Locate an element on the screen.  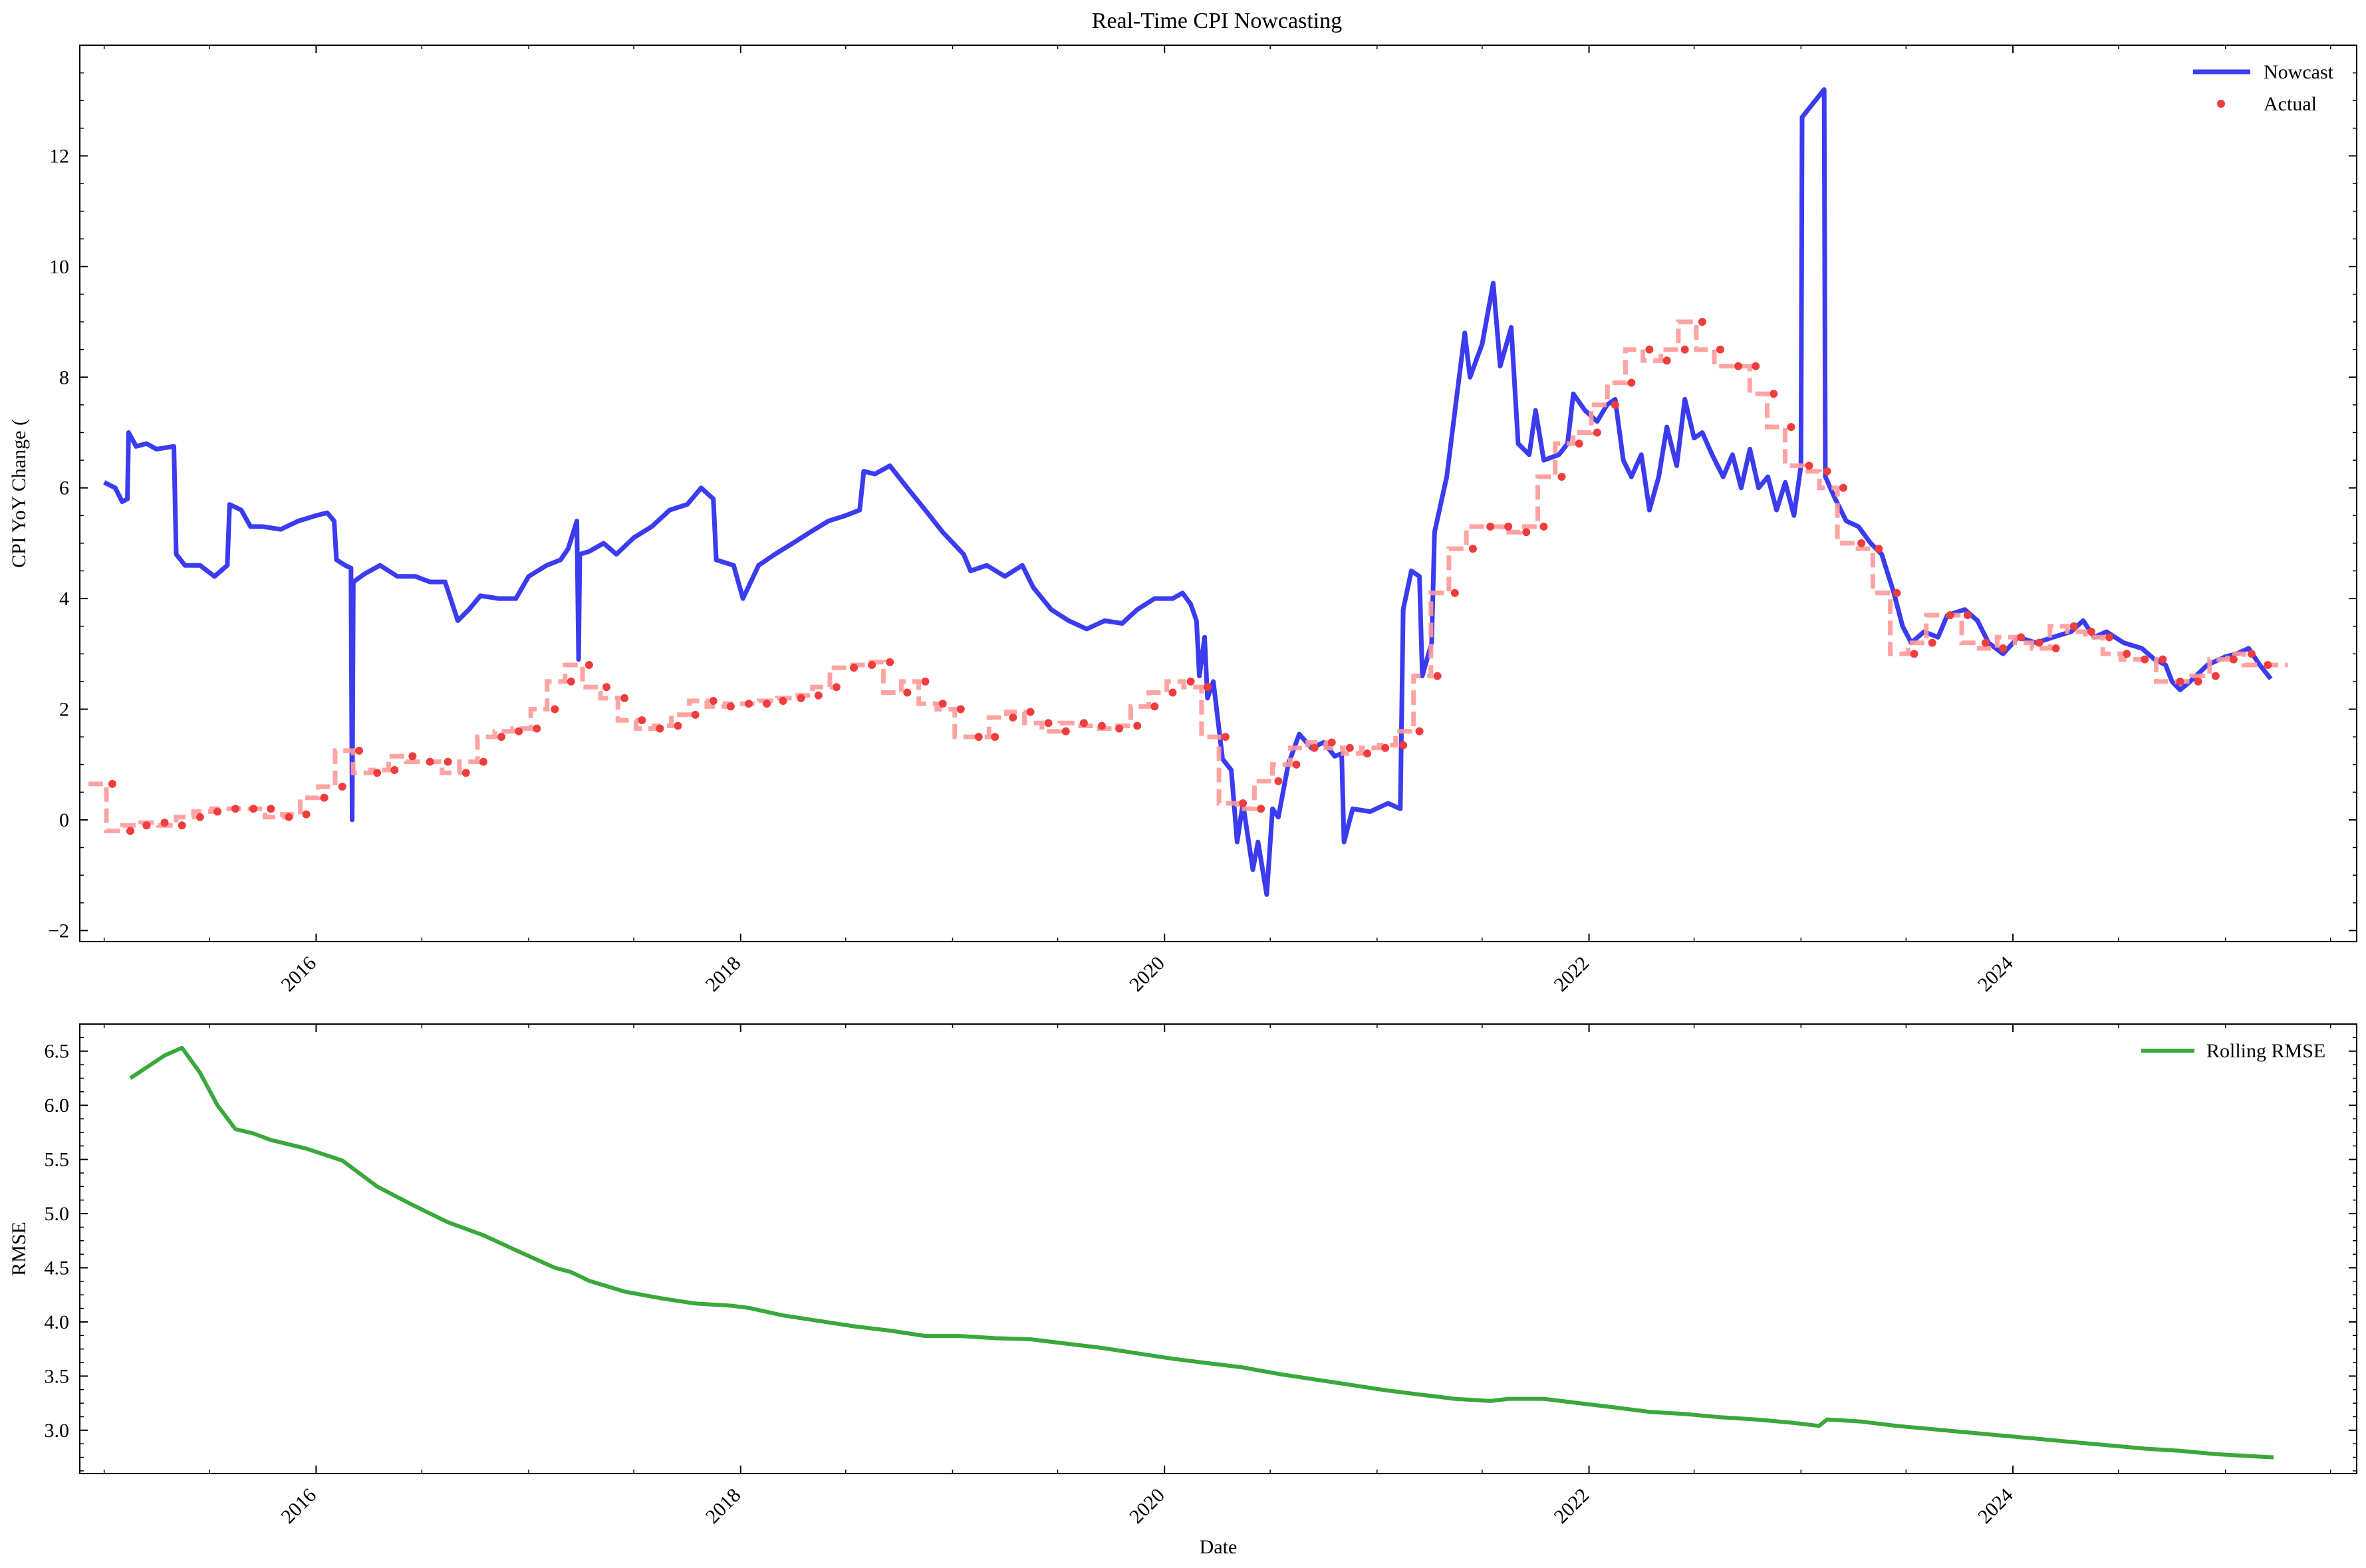
bottom-x-tick-label: 2024 is located at coordinates (1996, 1506).